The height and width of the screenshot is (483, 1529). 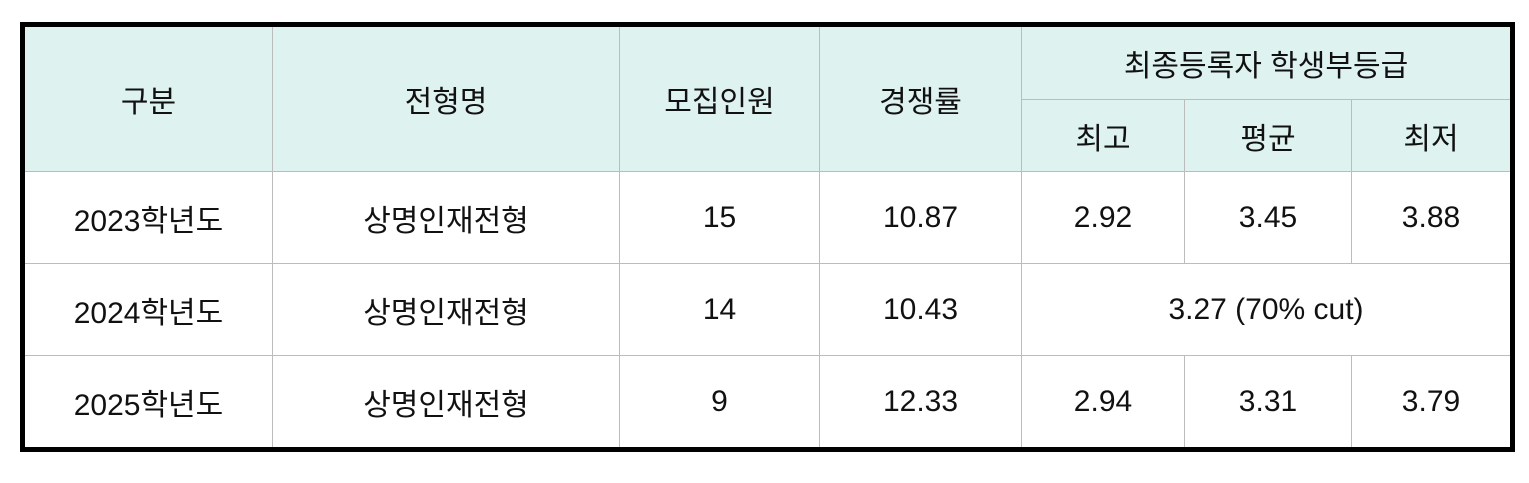 What do you see at coordinates (719, 98) in the screenshot?
I see `header-recruit-count: 모집인원` at bounding box center [719, 98].